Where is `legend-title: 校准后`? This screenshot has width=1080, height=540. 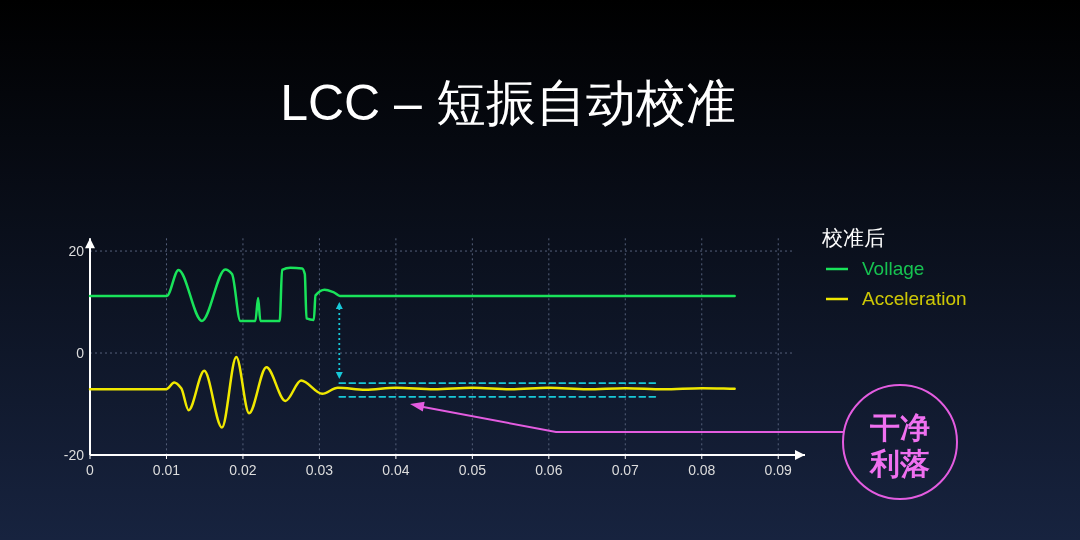
legend-title: 校准后 is located at coordinates (853, 237).